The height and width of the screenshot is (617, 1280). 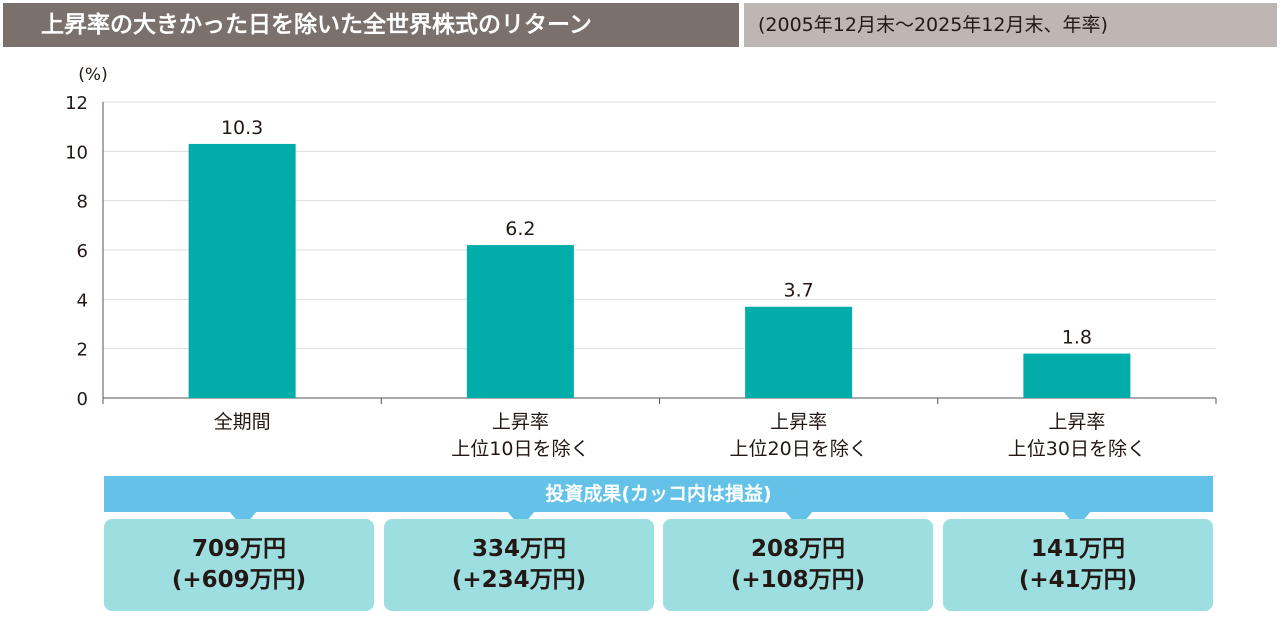 I want to click on bar-value-label: 1.8, so click(x=1077, y=338).